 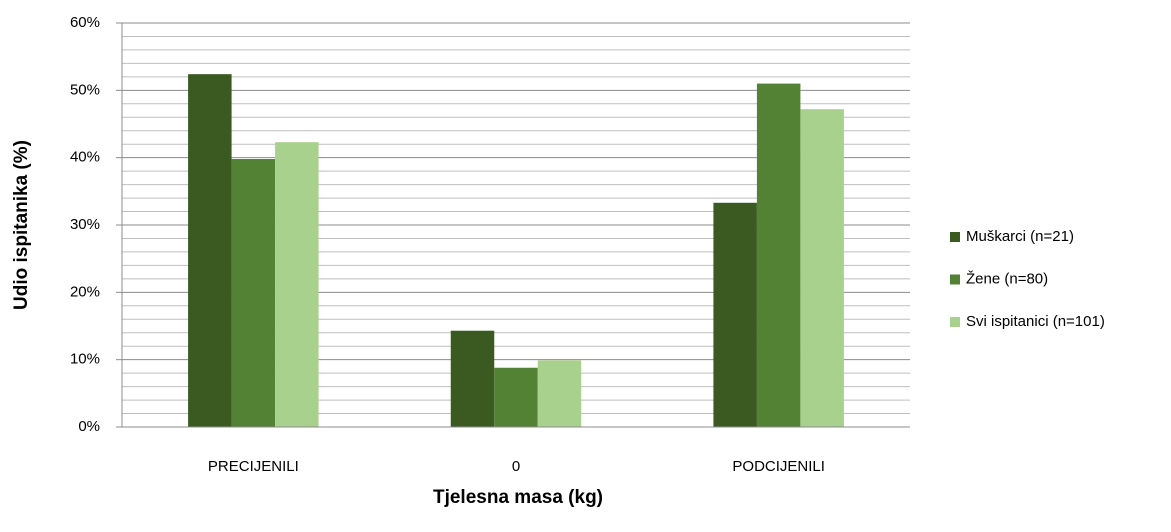 What do you see at coordinates (85, 224) in the screenshot?
I see `y-tick-label: 30%` at bounding box center [85, 224].